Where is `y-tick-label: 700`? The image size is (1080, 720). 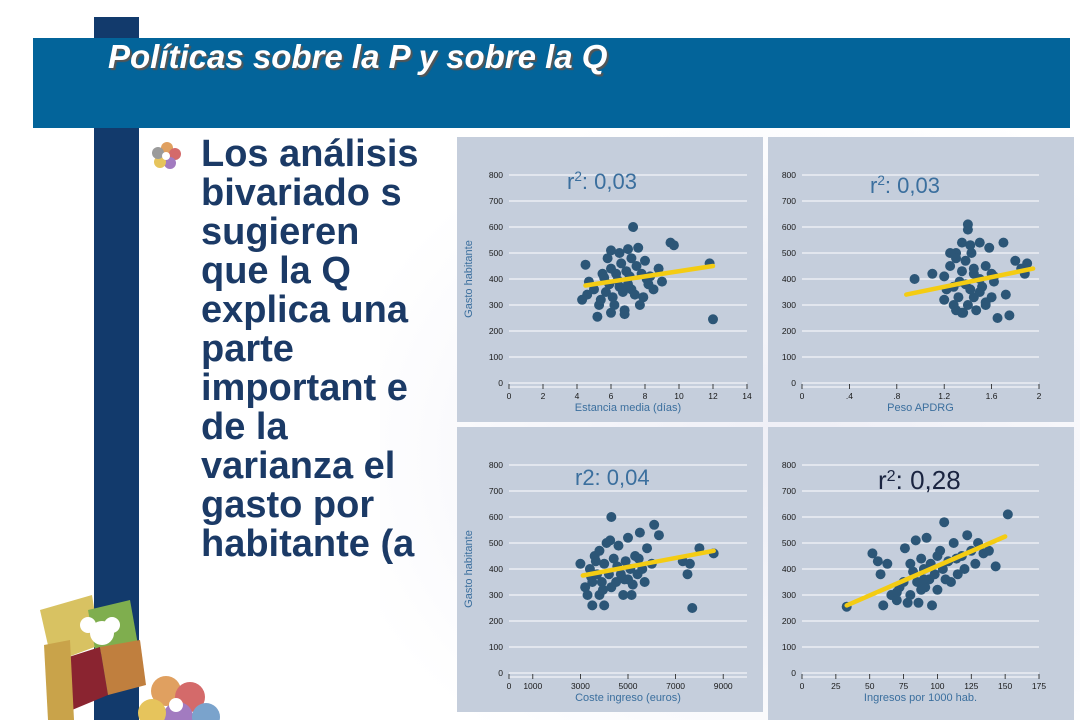 y-tick-label: 700 is located at coordinates (789, 491).